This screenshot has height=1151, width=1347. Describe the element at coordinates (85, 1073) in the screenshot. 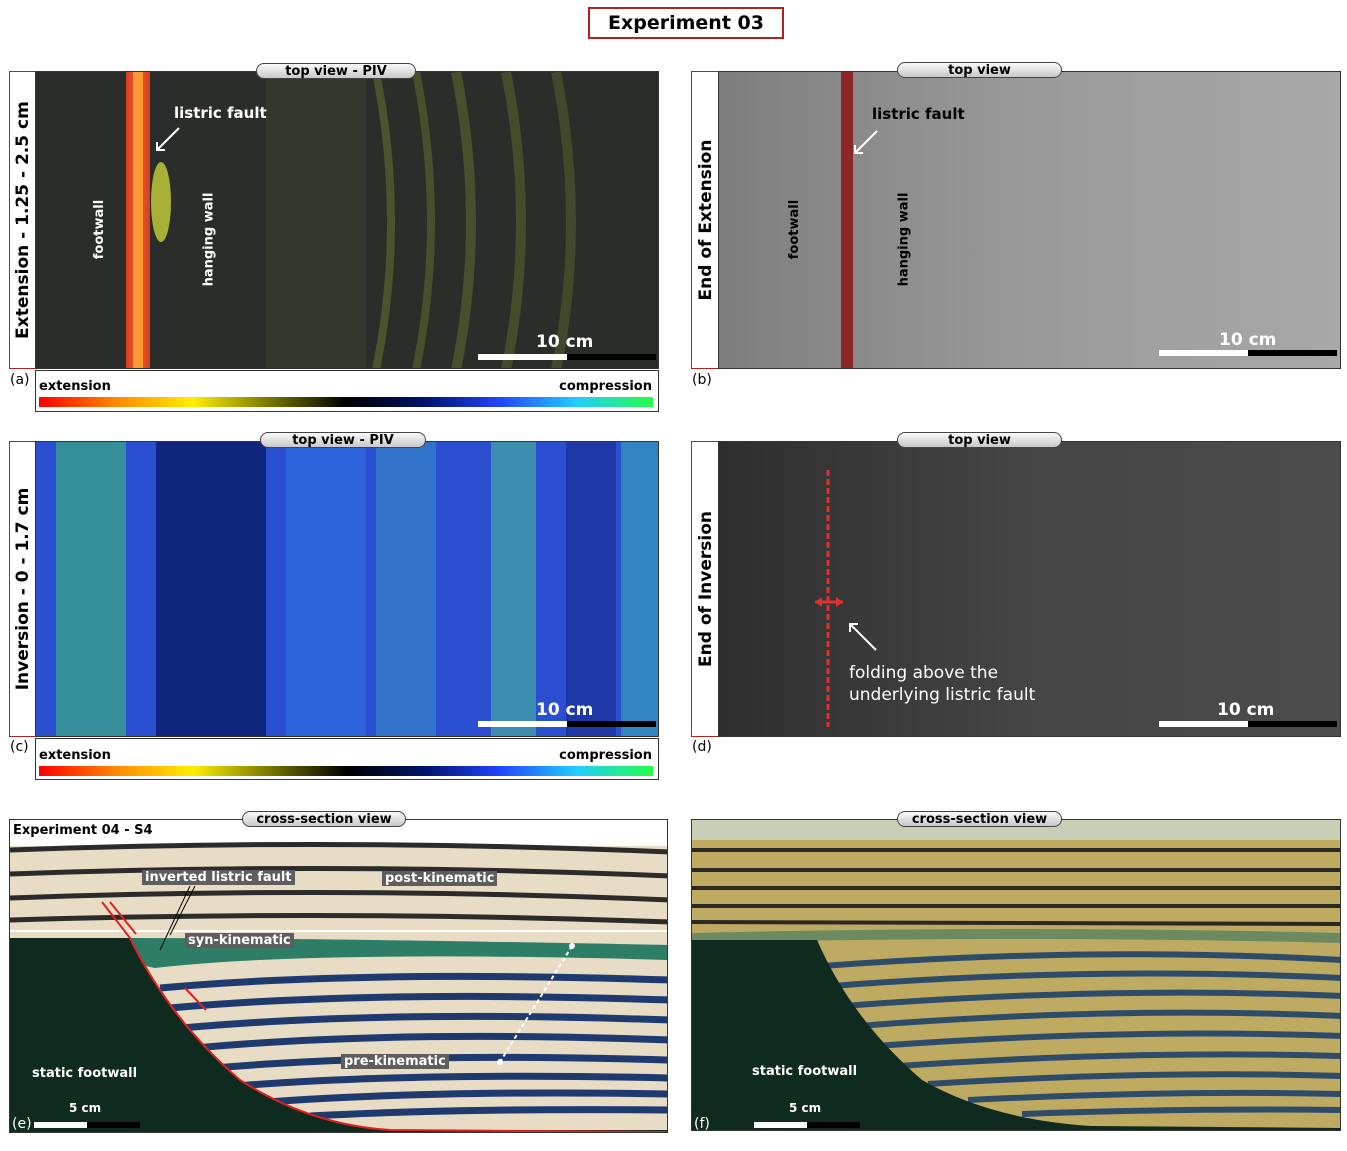

I see `panel-e-static-footwall-label: static footwall` at that location.